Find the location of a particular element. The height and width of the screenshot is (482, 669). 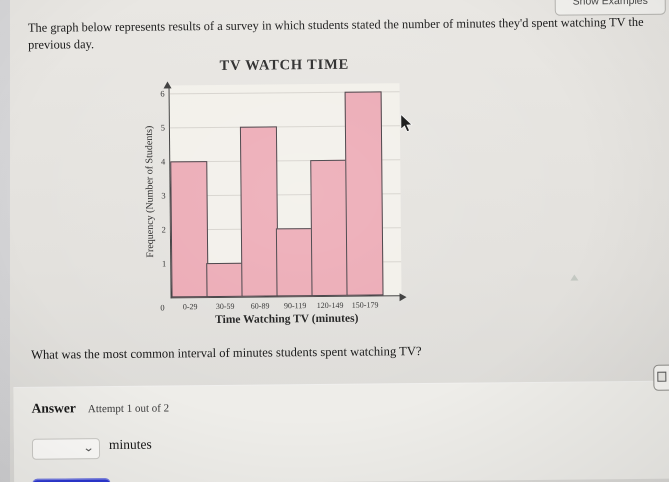

mouse-arrow-cursor is located at coordinates (406, 123).